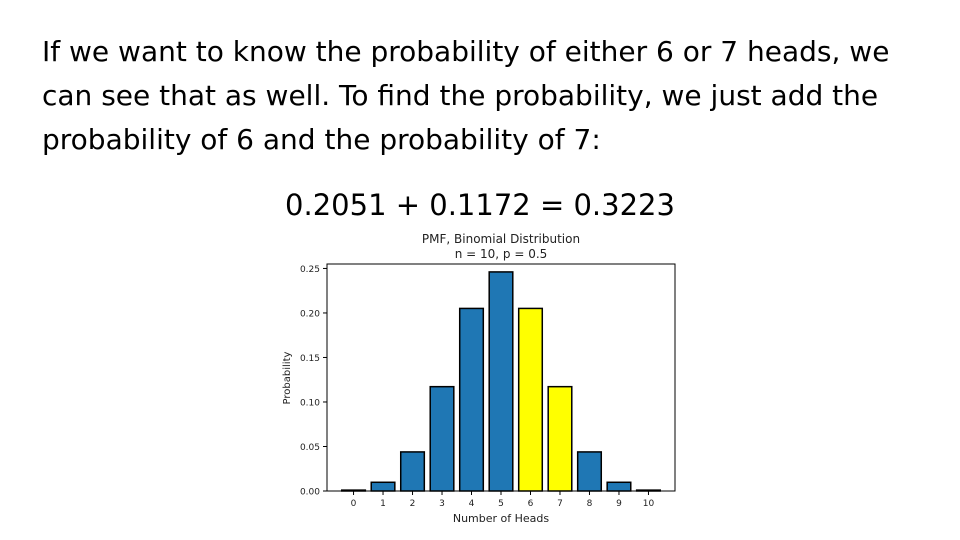  I want to click on probability-equation: 0.2051 + 0.1172 = 0.3223, so click(480, 205).